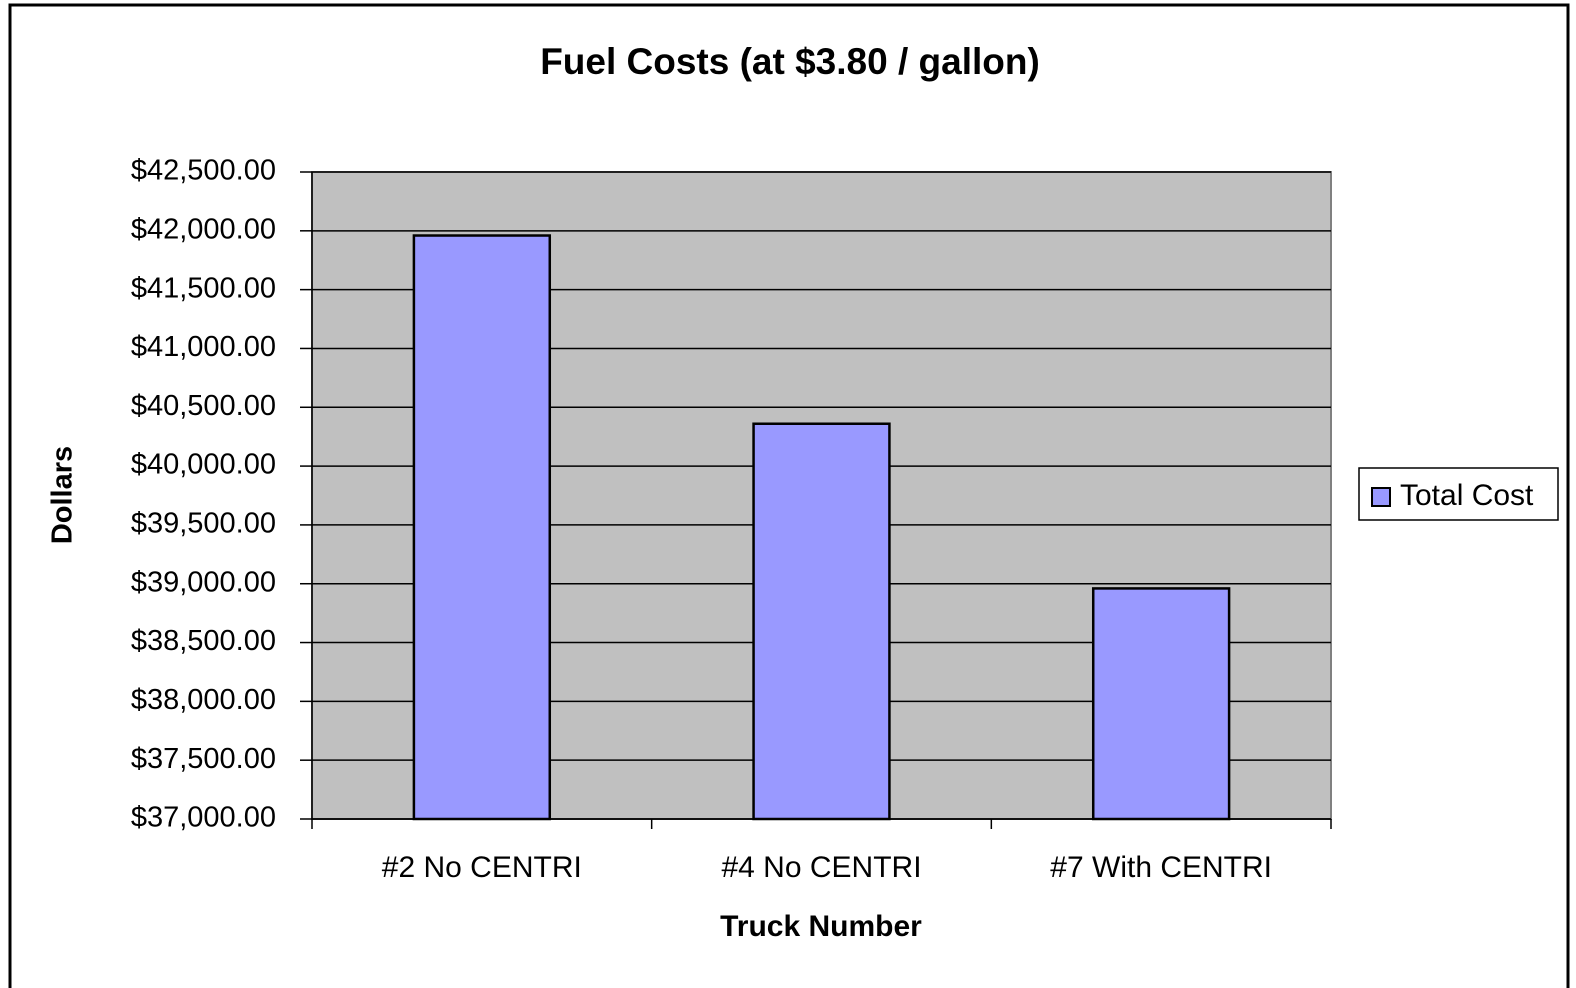 The width and height of the screenshot is (1576, 988). I want to click on y-tick-label: $39,000.00, so click(203, 582).